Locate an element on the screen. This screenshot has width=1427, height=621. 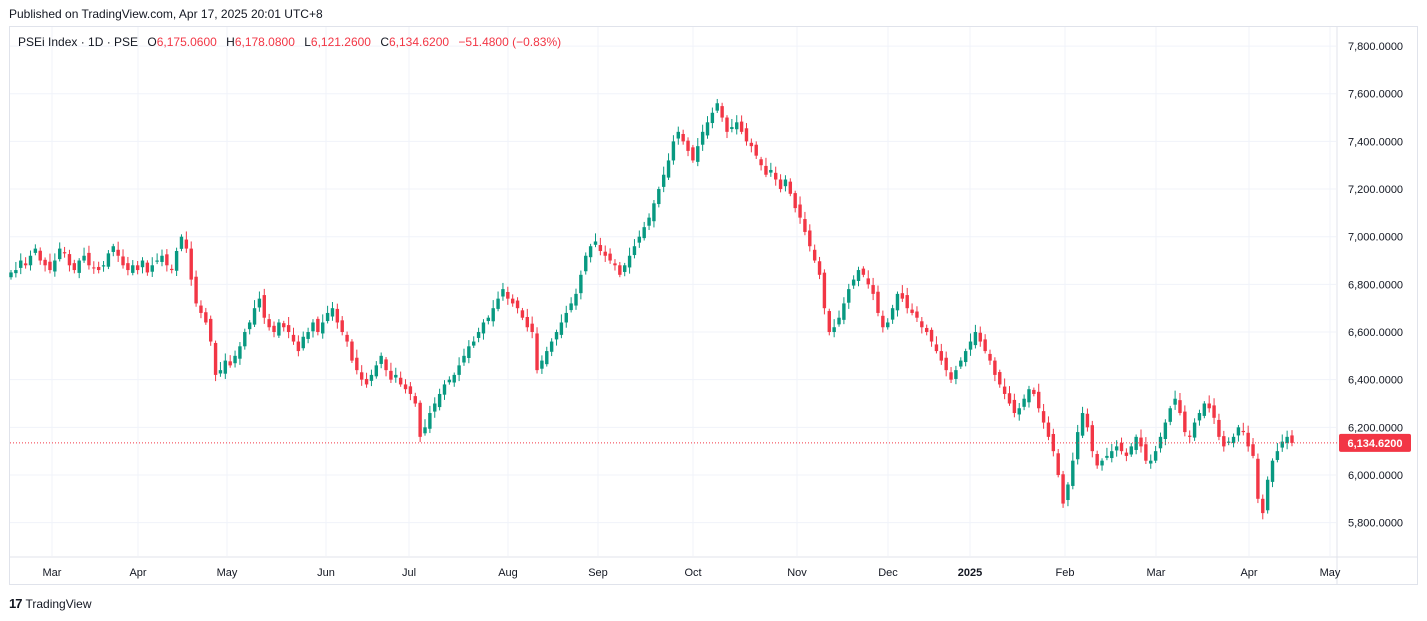
x-tick-label: Apr is located at coordinates (137, 573).